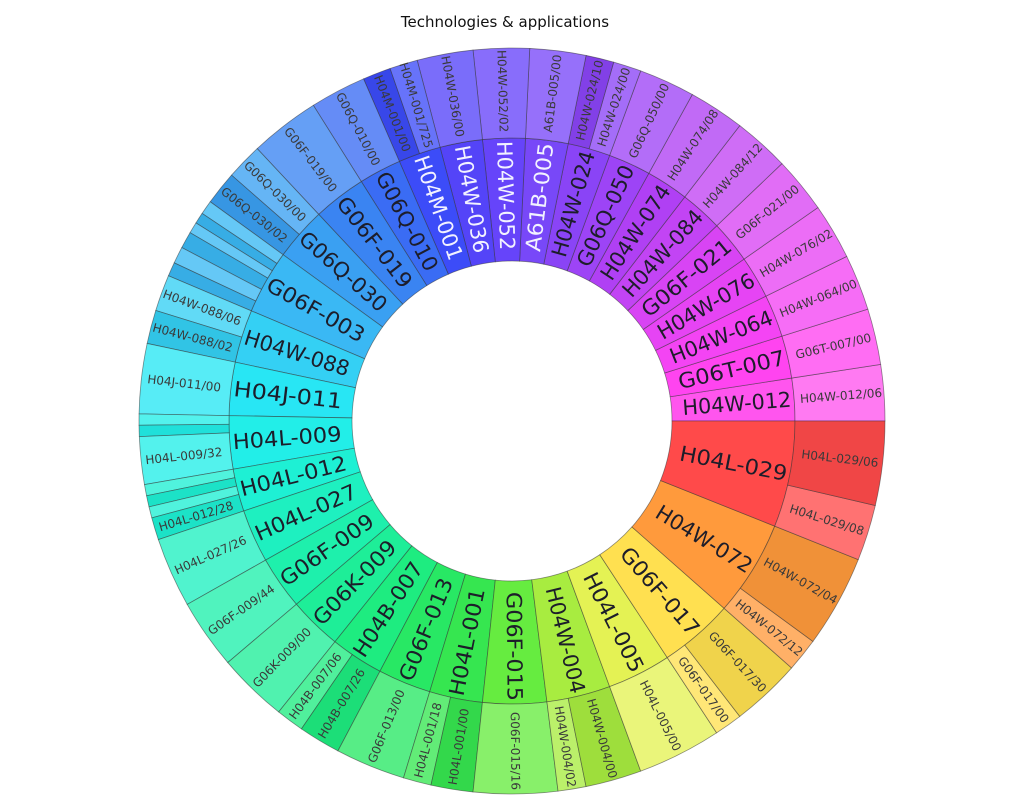 The image size is (1024, 800). I want to click on inner-label-h04w-052: H04W-052, so click(505, 196).